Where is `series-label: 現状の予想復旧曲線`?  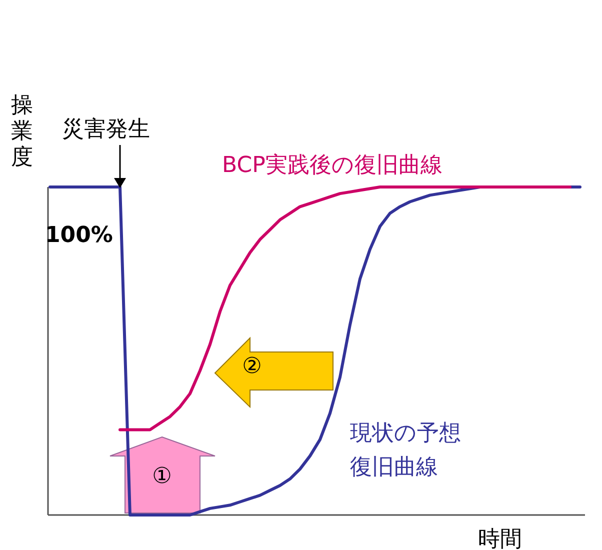 series-label: 現状の予想復旧曲線 is located at coordinates (405, 450).